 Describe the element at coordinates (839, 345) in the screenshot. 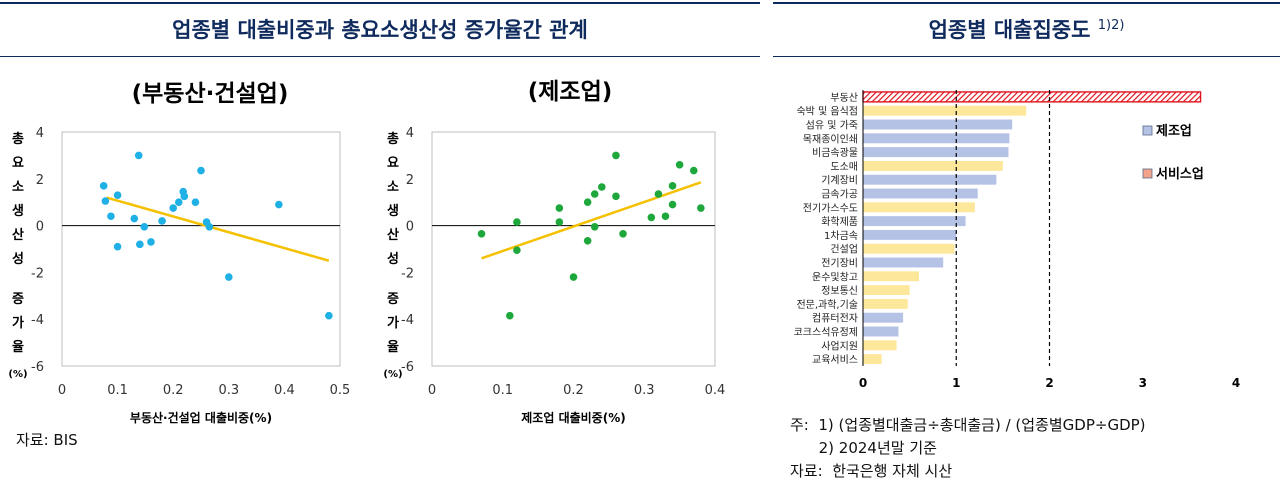

I see `category-label: 사업지원` at that location.